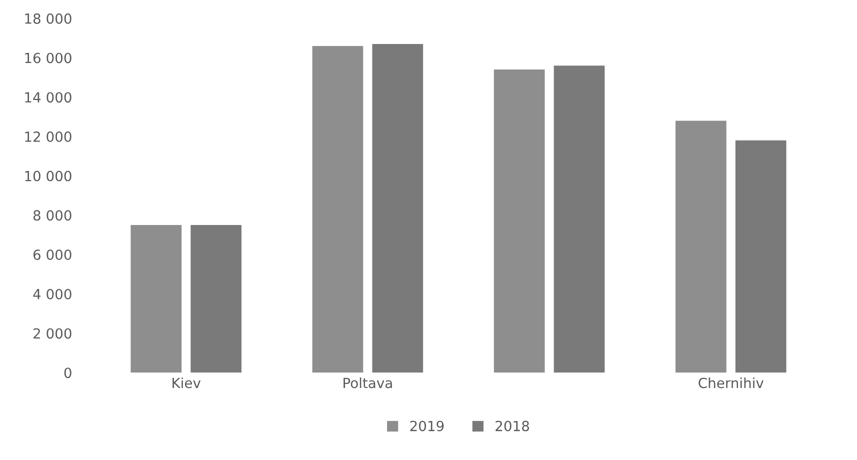 The height and width of the screenshot is (460, 857). What do you see at coordinates (512, 426) in the screenshot?
I see `legend-label: 2018` at bounding box center [512, 426].